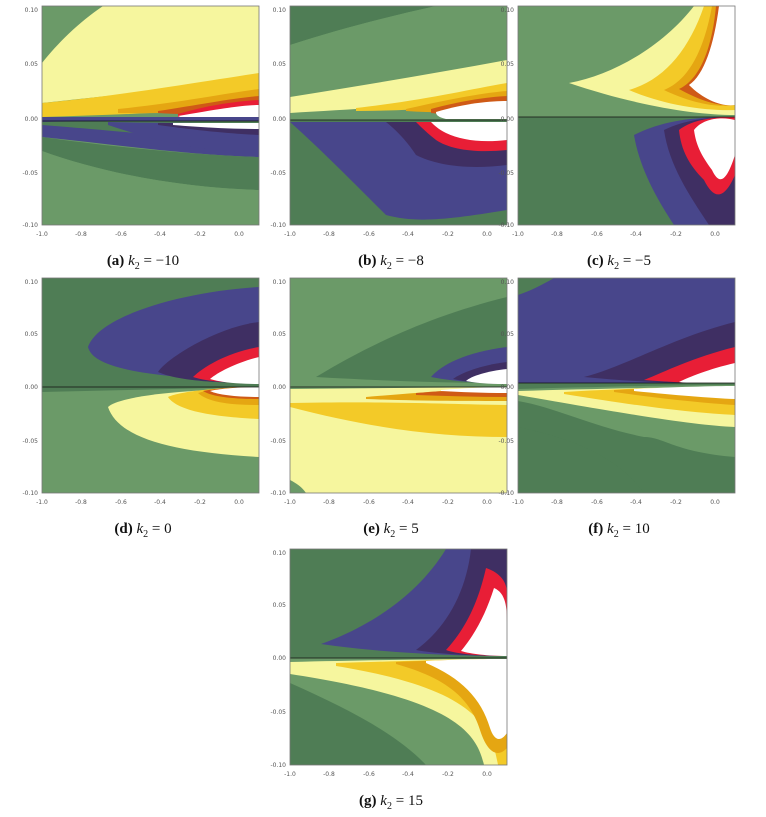 Image resolution: width=766 pixels, height=817 pixels. What do you see at coordinates (167, 261) in the screenshot?
I see `parameter-value: −10` at bounding box center [167, 261].